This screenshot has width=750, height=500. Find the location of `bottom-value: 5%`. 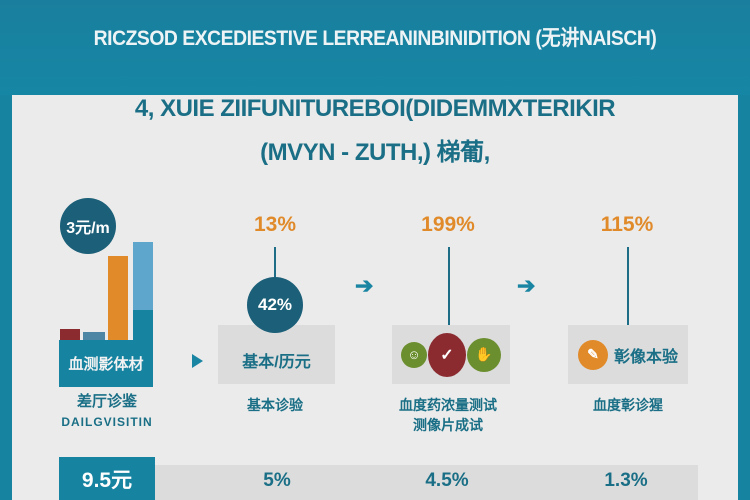

bottom-value: 5% is located at coordinates (277, 480).